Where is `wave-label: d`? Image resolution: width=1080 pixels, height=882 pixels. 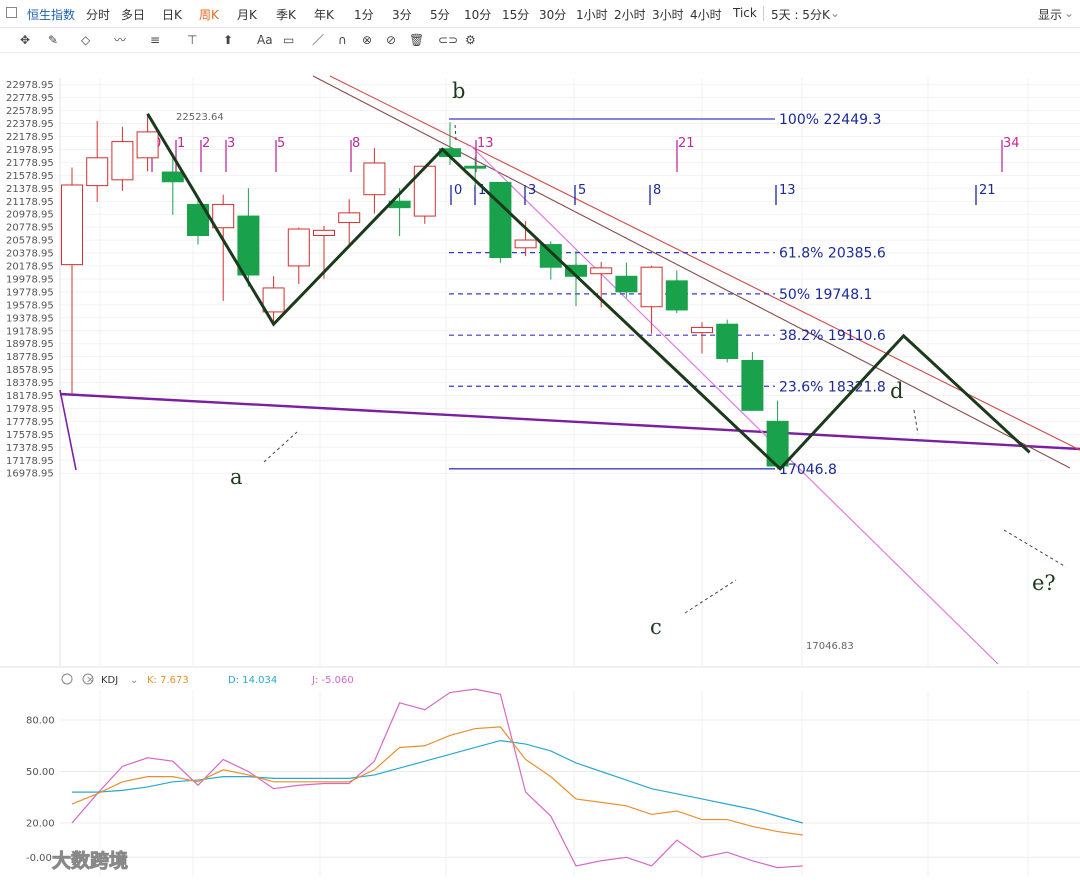 wave-label: d is located at coordinates (896, 391).